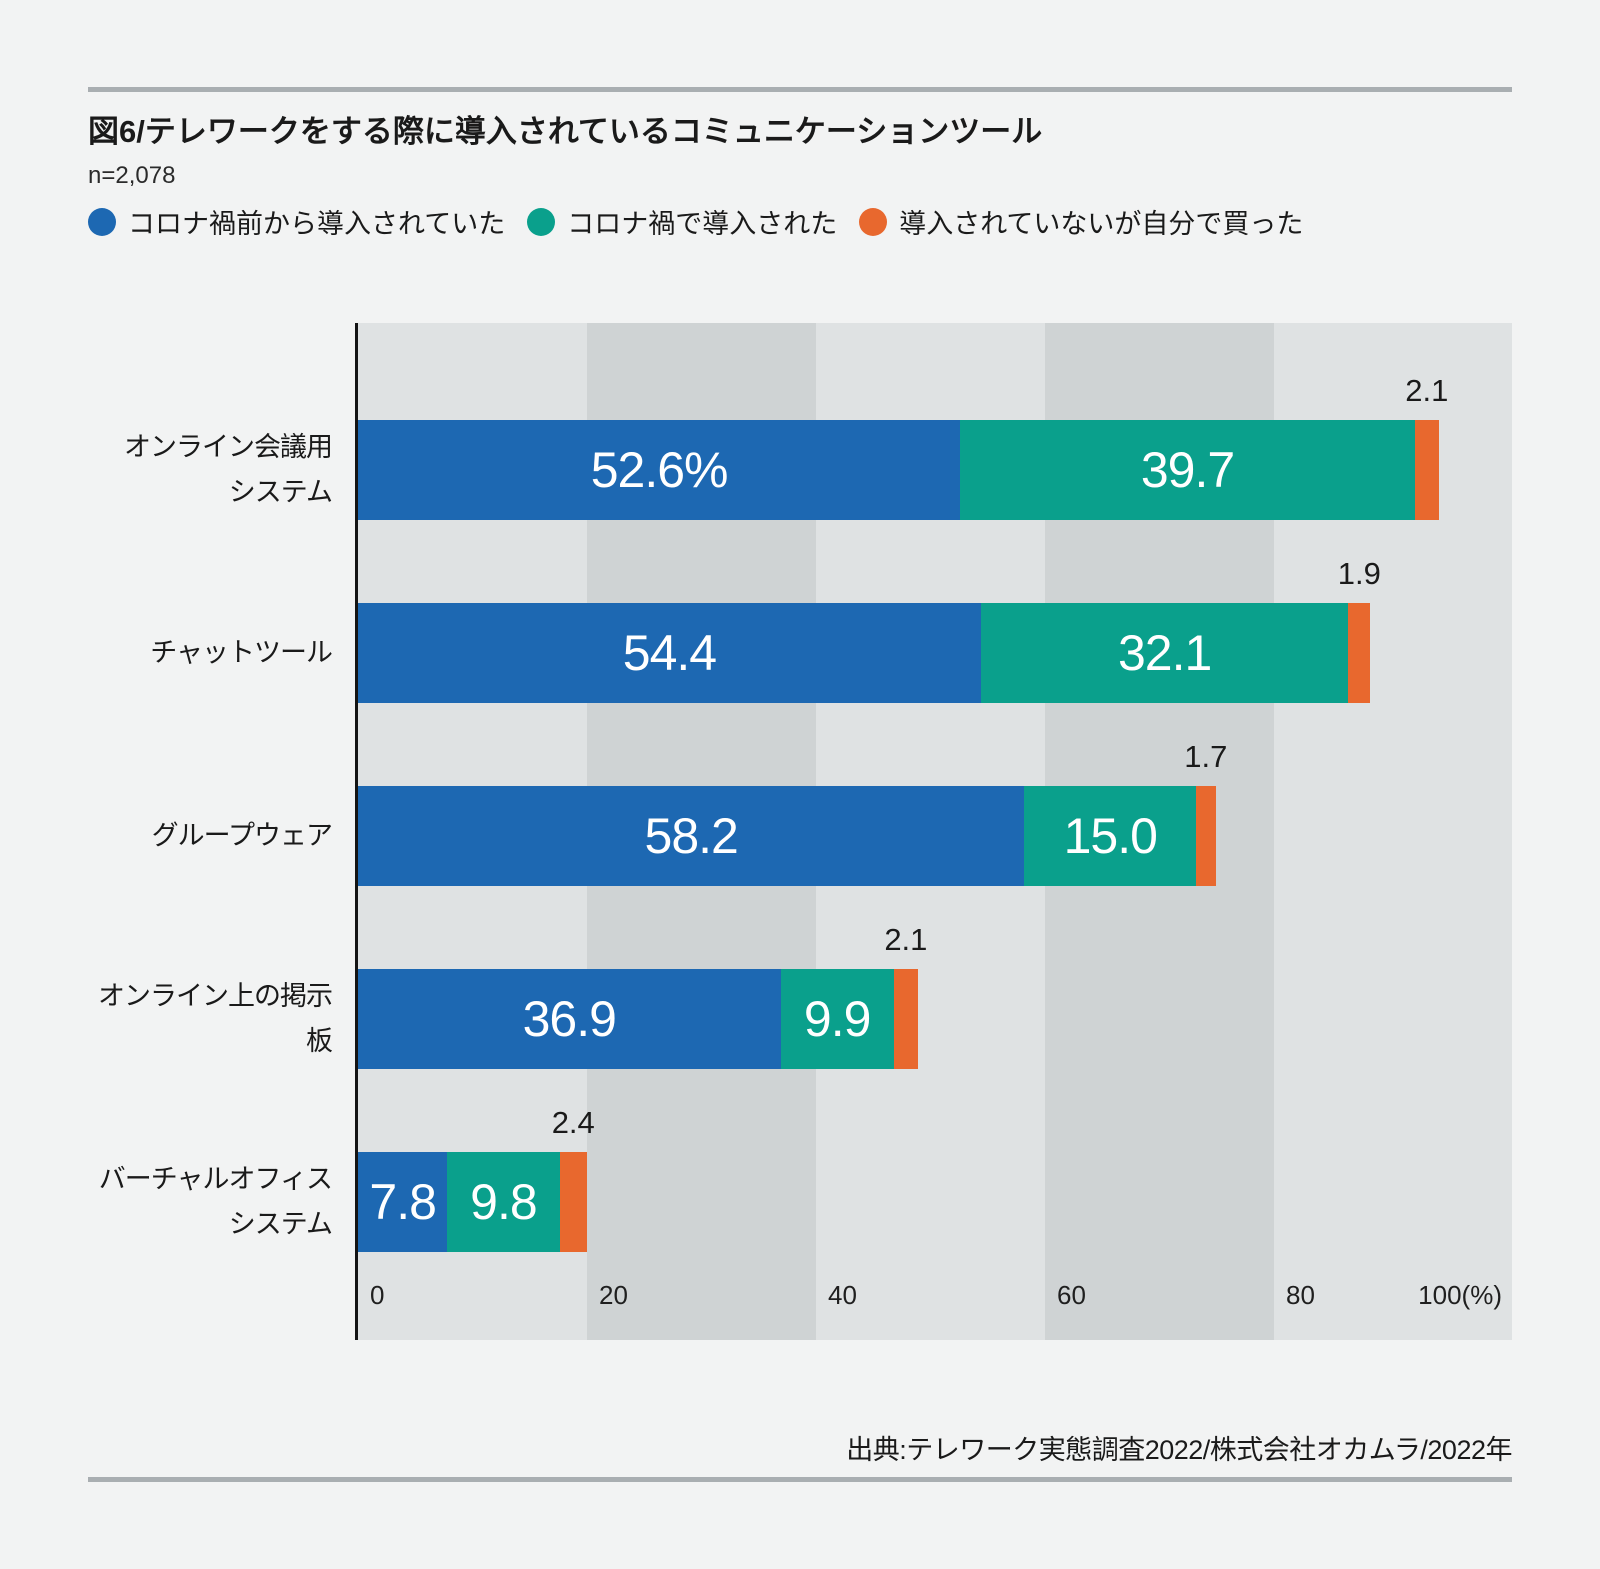 The height and width of the screenshot is (1569, 1600). I want to click on bar-segment-during-covid: 15.0, so click(1110, 836).